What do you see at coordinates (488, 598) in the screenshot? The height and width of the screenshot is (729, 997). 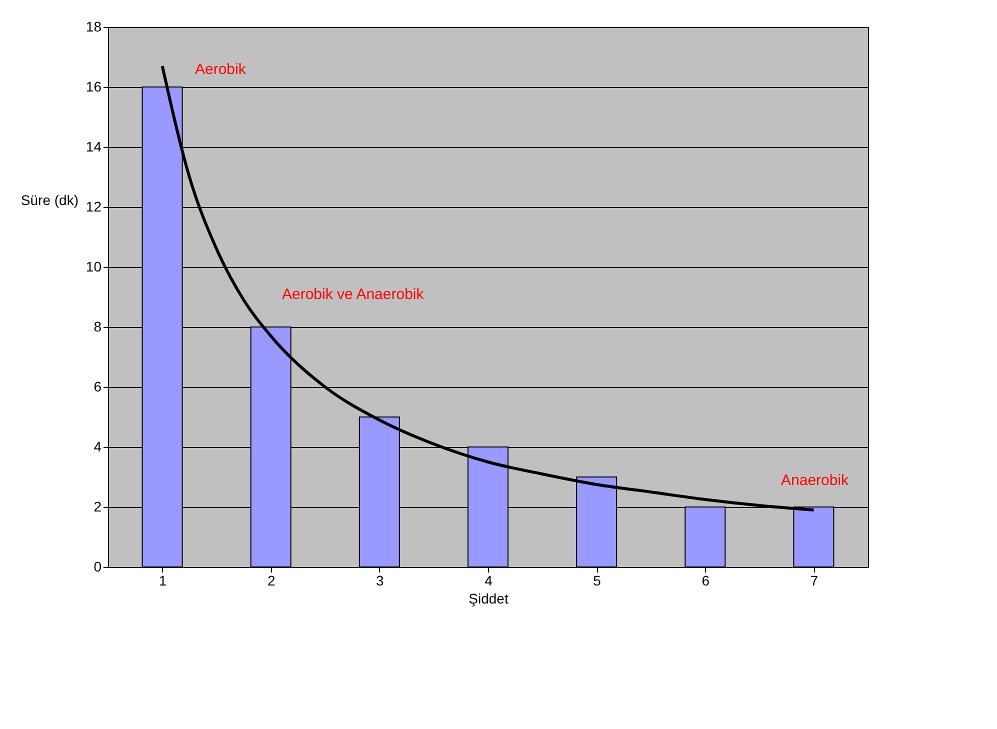 I see `x-axis-title: Şiddet` at bounding box center [488, 598].